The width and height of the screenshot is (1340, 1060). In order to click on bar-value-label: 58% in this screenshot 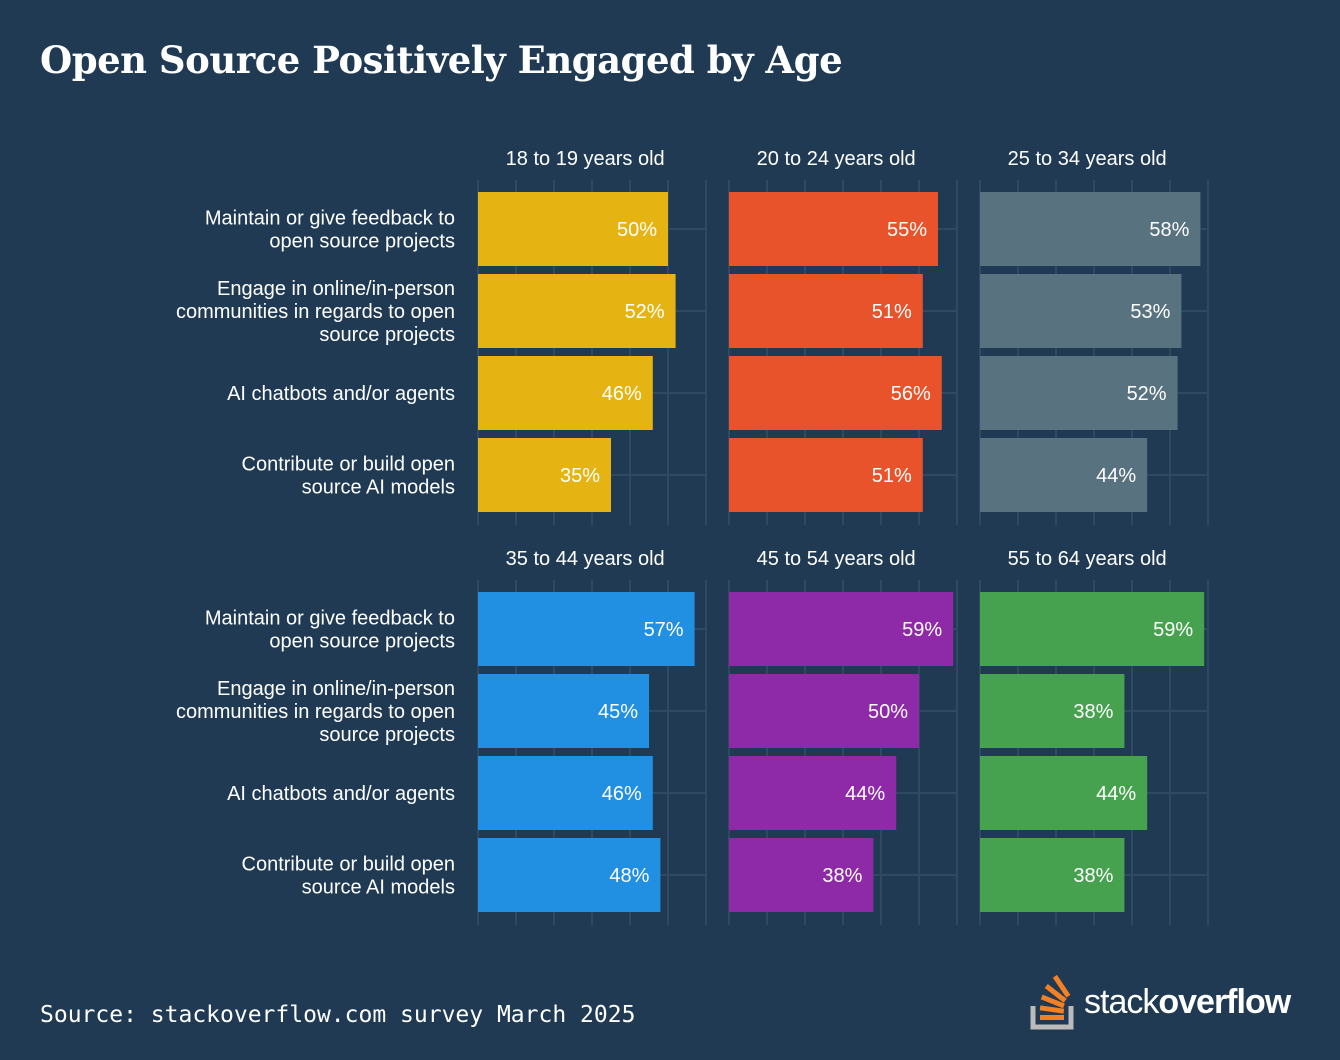, I will do `click(1169, 230)`.